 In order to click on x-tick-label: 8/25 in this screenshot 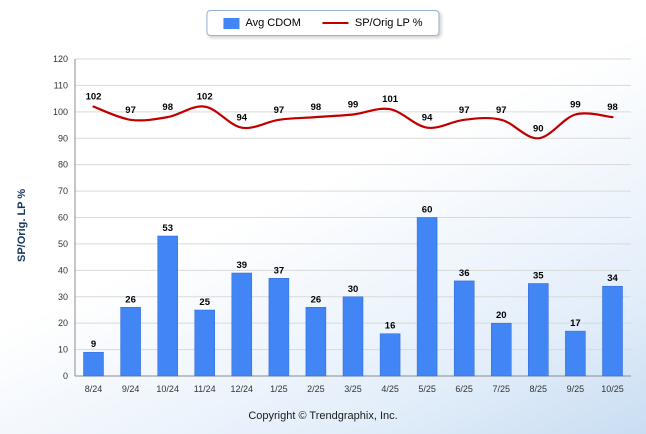, I will do `click(539, 389)`.